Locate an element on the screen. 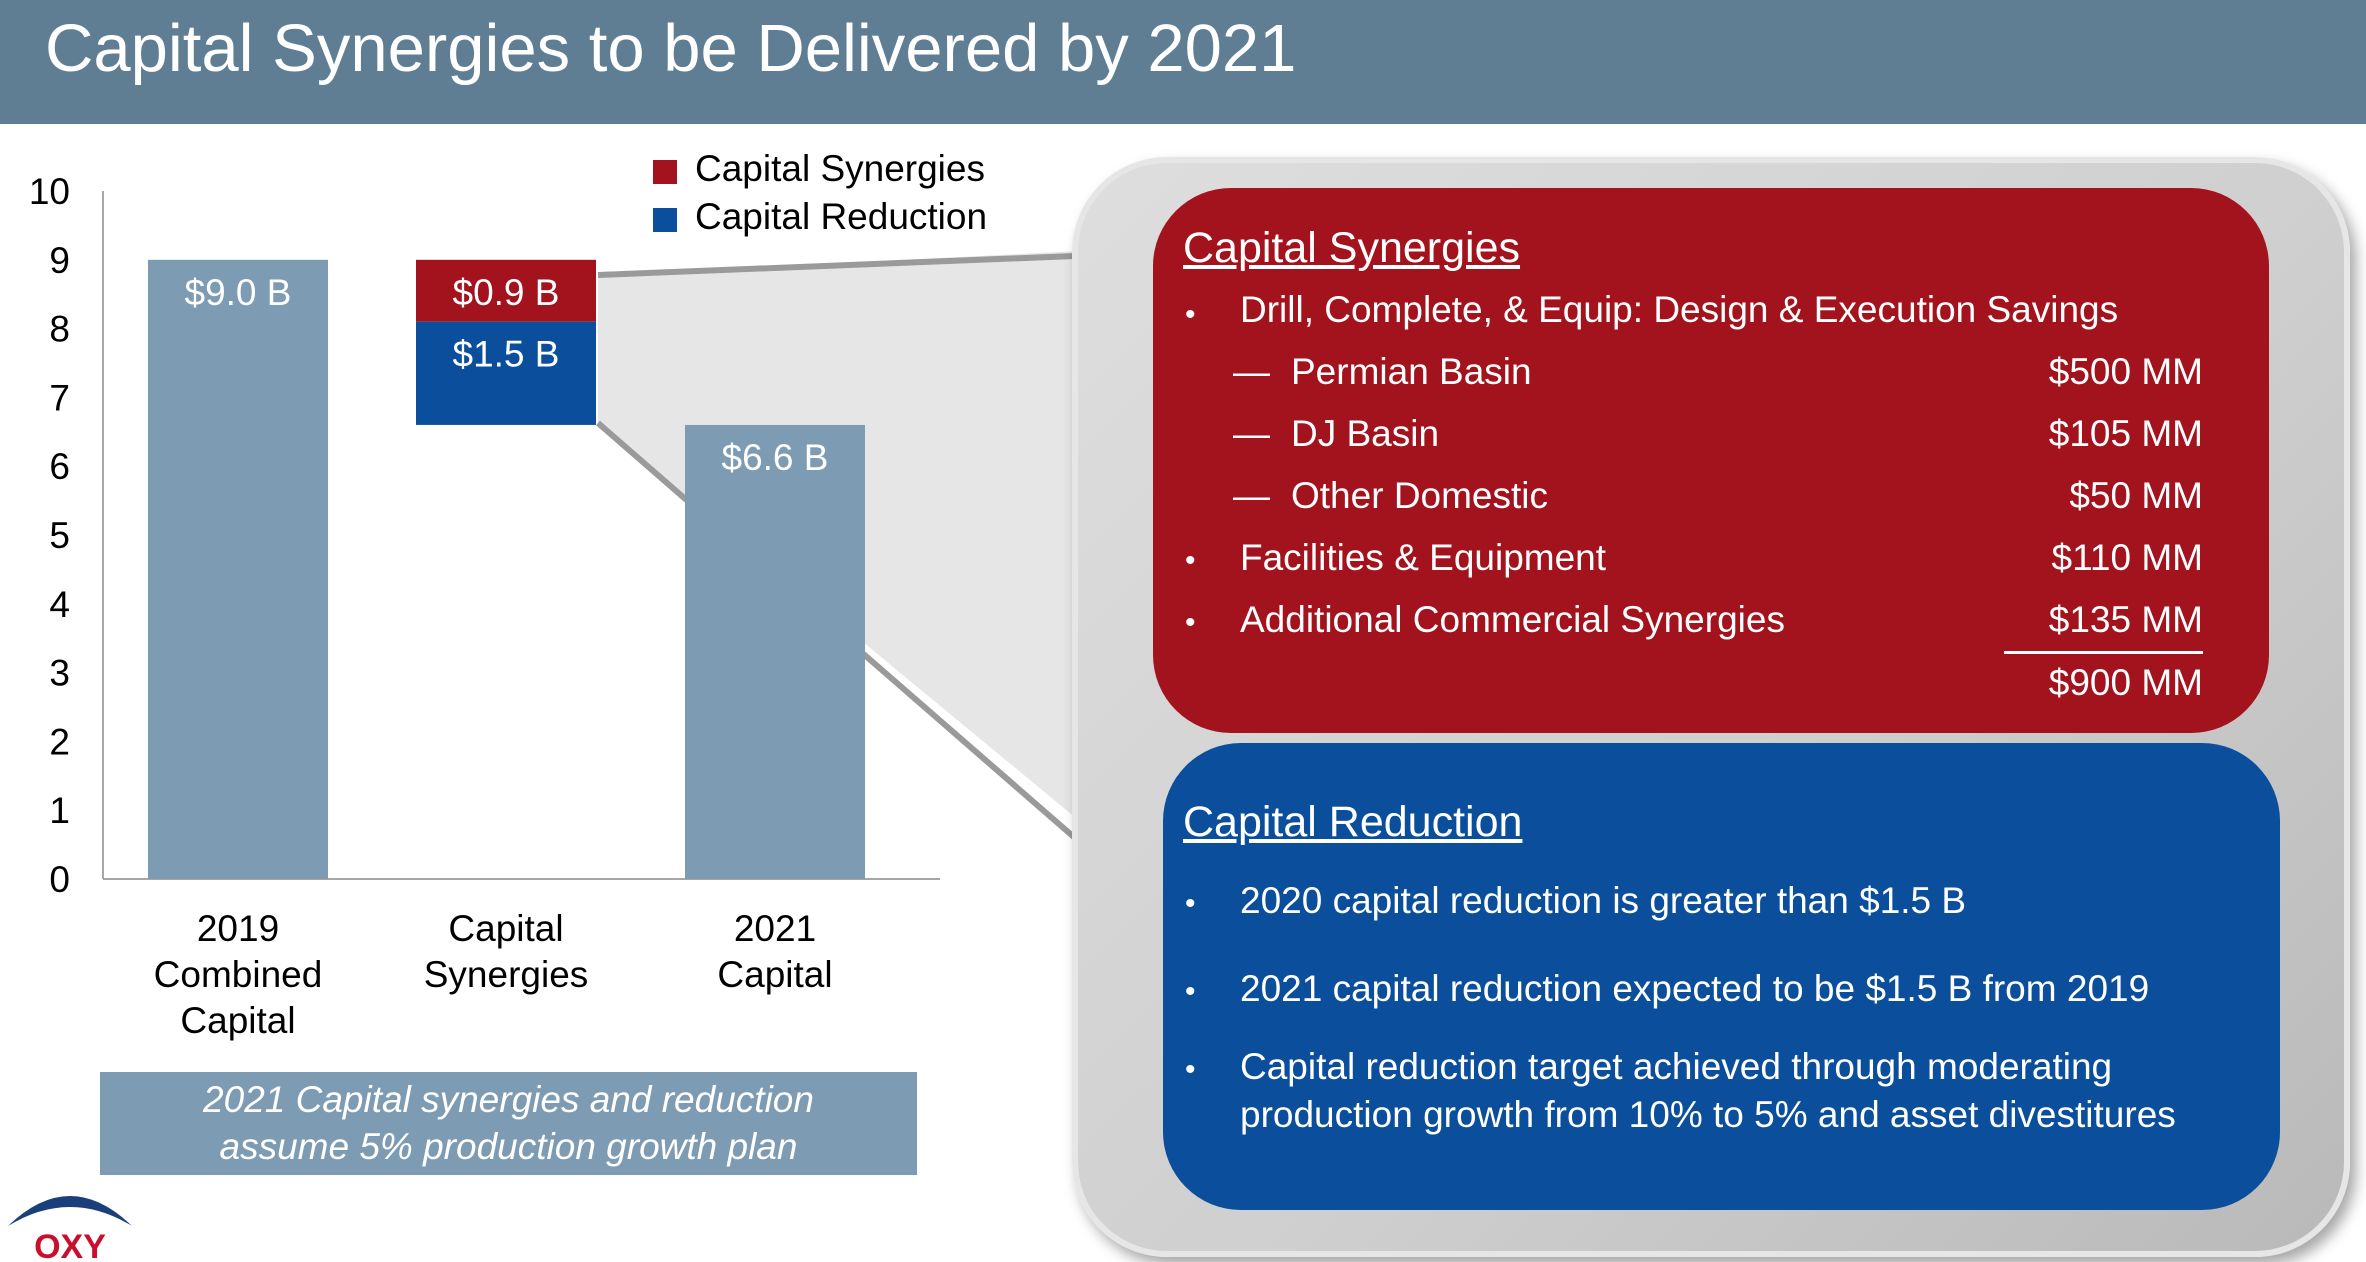 This screenshot has height=1262, width=2366. data-label: $0.9 B is located at coordinates (506, 292).